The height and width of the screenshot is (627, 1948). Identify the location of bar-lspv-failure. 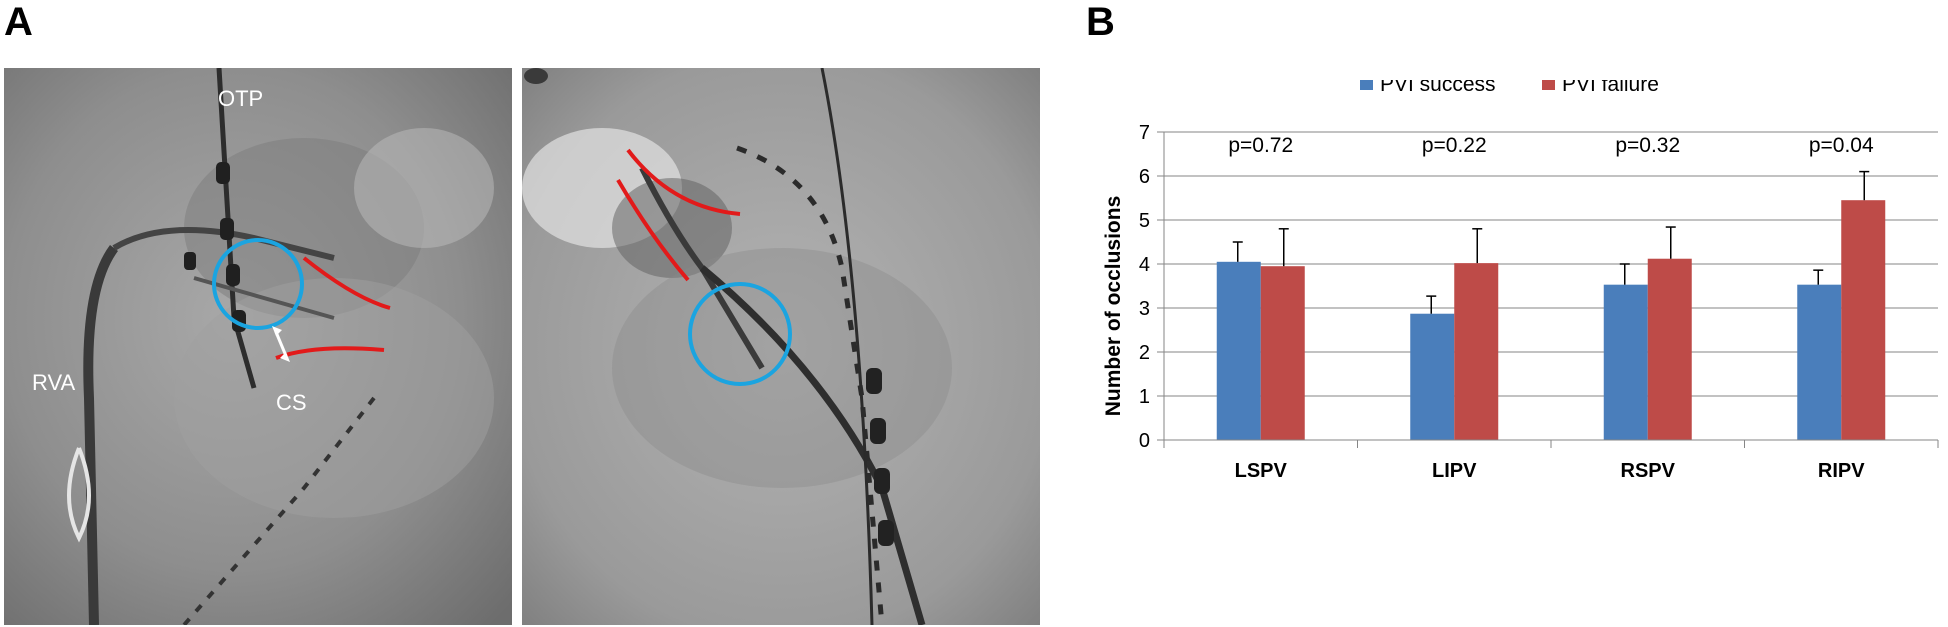
(1282, 353).